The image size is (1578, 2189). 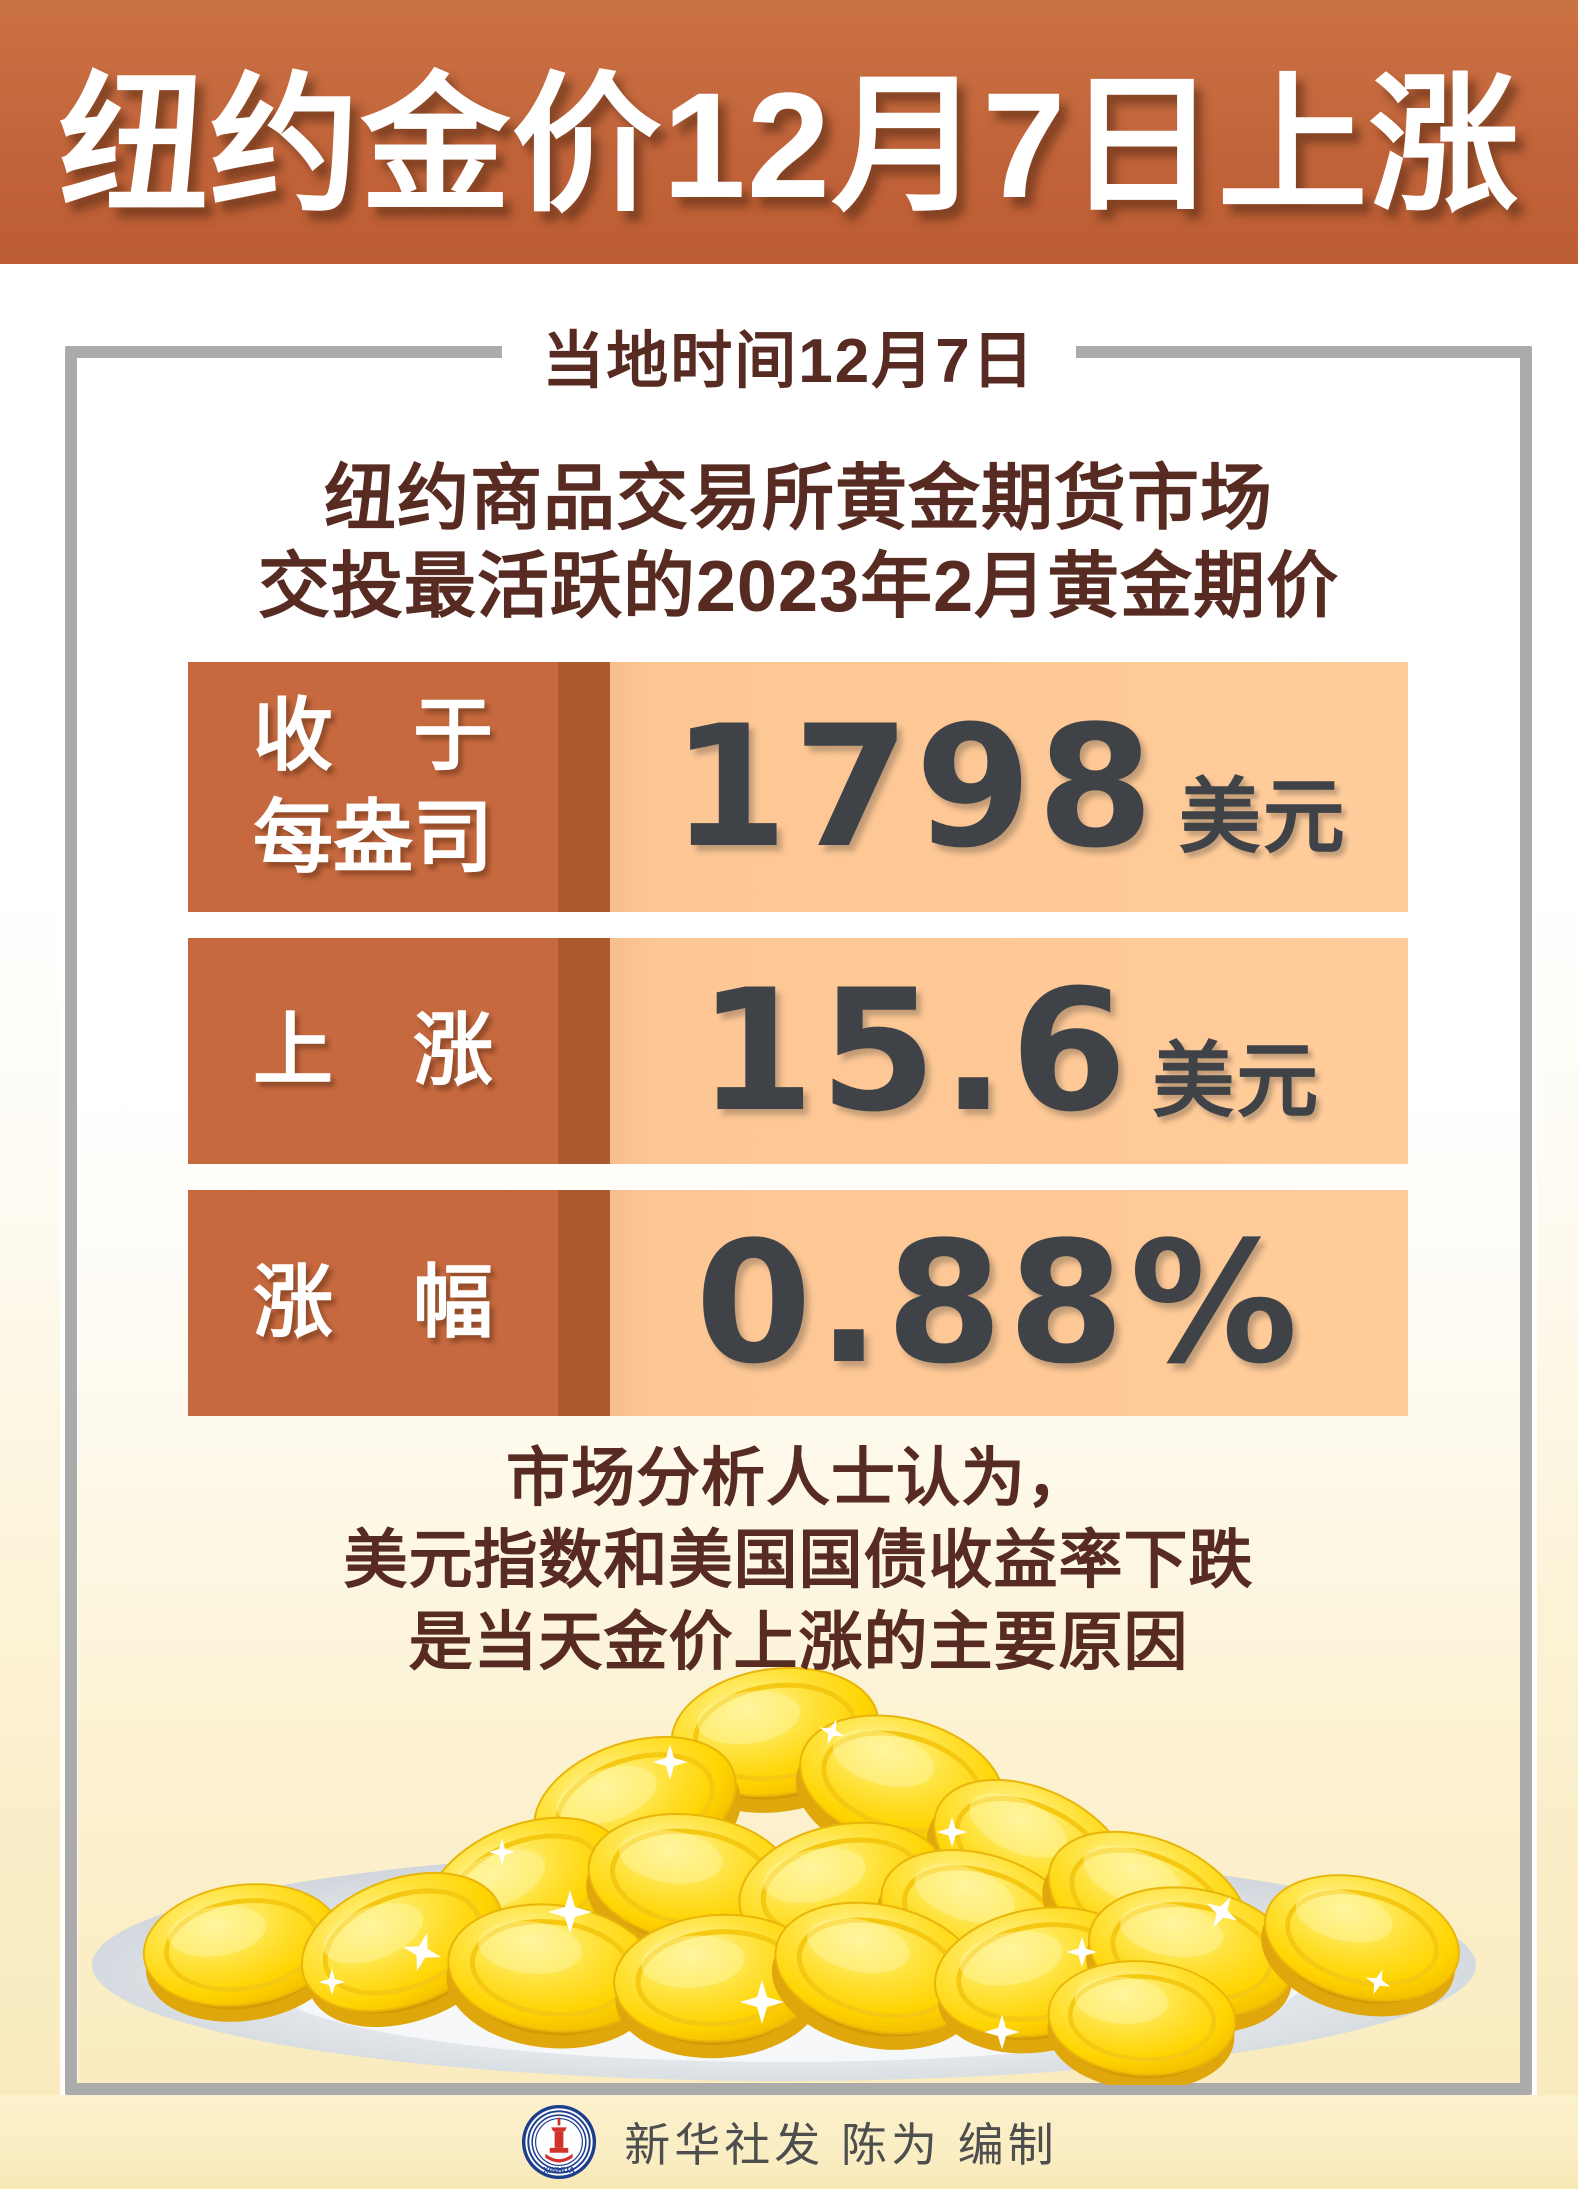 What do you see at coordinates (915, 787) in the screenshot?
I see `close-price-value: 1798` at bounding box center [915, 787].